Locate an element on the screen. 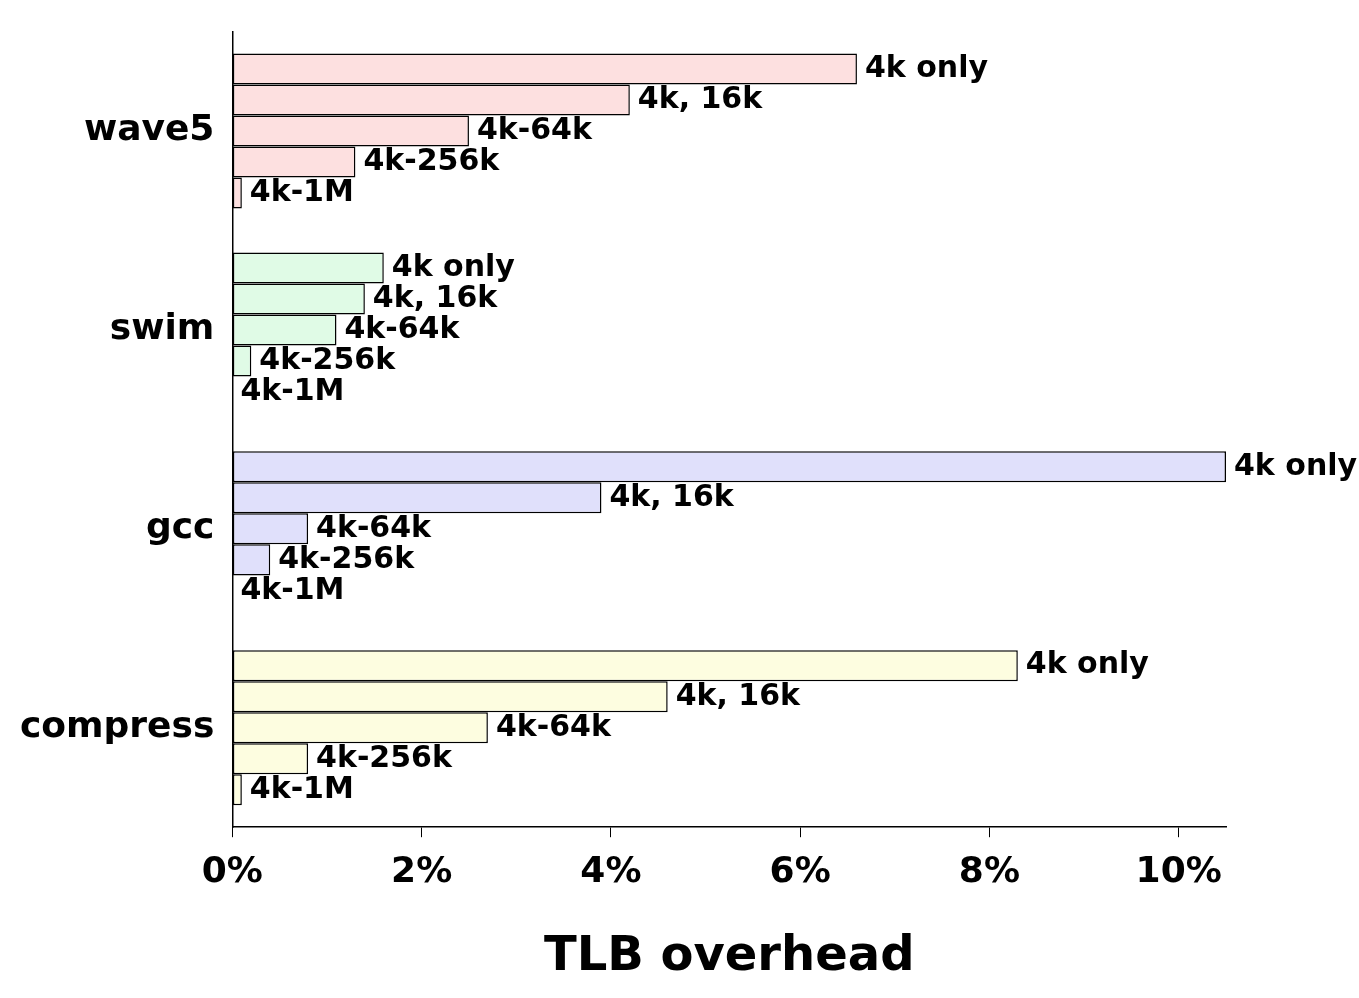 The width and height of the screenshot is (1359, 998). x-tick-label: 10% is located at coordinates (1178, 870).